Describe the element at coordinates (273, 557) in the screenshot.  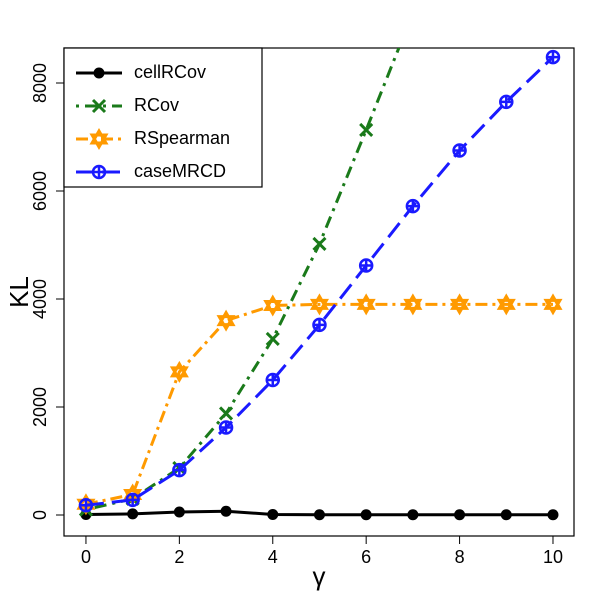
I see `x-tick-label: 4` at that location.